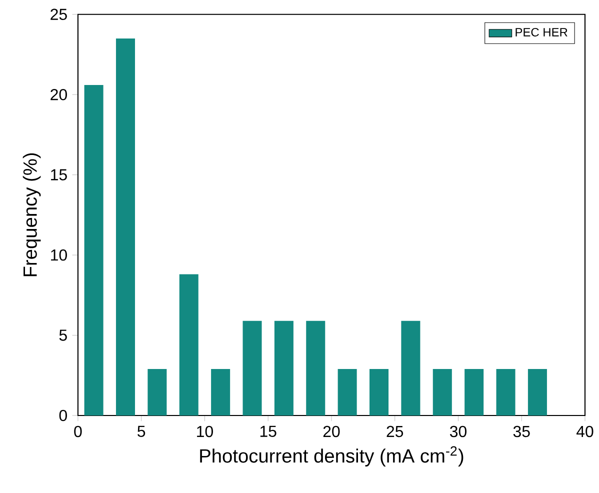 Image resolution: width=599 pixels, height=493 pixels. What do you see at coordinates (395, 431) in the screenshot?
I see `x-tick-label: 25` at bounding box center [395, 431].